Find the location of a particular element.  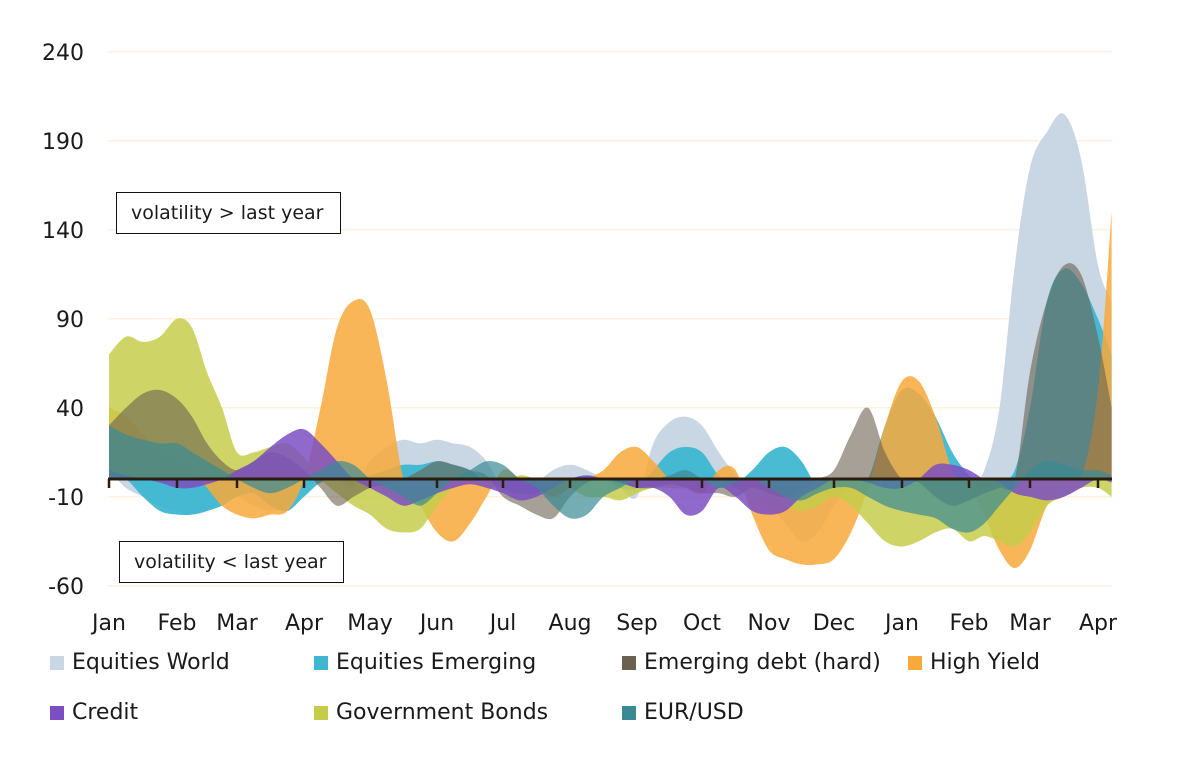

legend-label: Government Bonds is located at coordinates (442, 712).